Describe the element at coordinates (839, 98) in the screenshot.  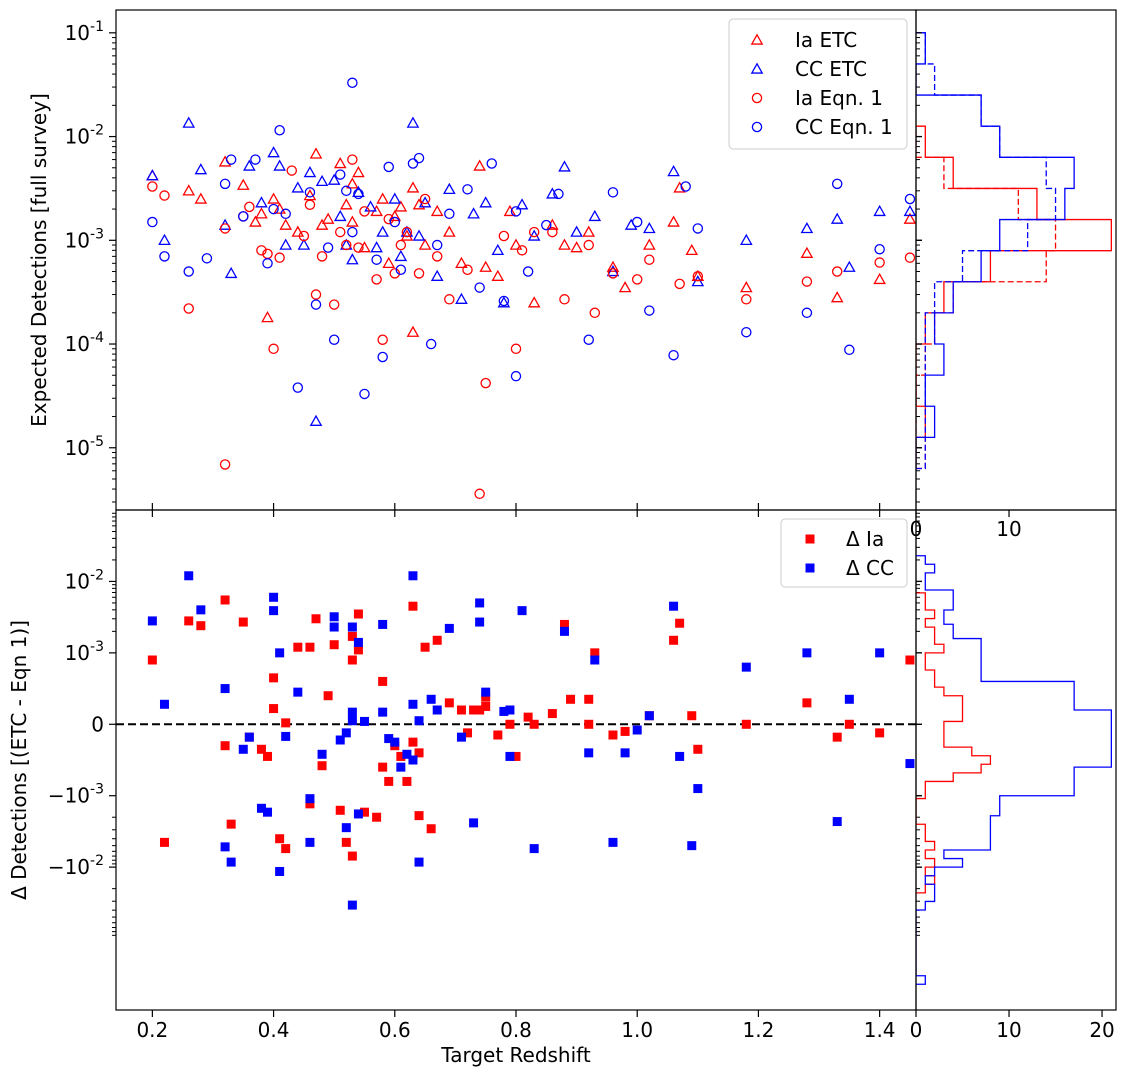
I see `legend-label: Ia Eqn. 1` at that location.